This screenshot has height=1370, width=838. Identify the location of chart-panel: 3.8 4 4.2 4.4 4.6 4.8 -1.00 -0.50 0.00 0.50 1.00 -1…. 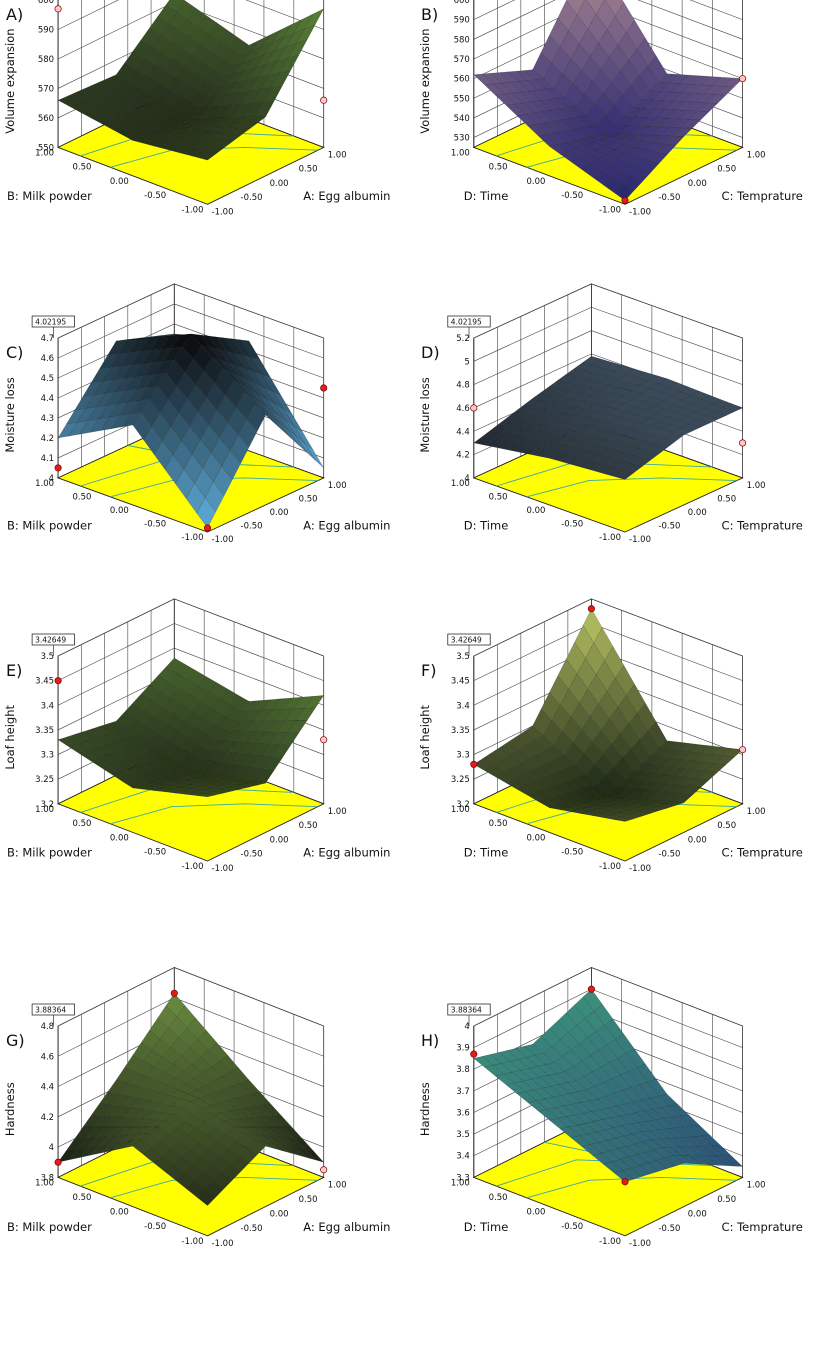
(196, 1107).